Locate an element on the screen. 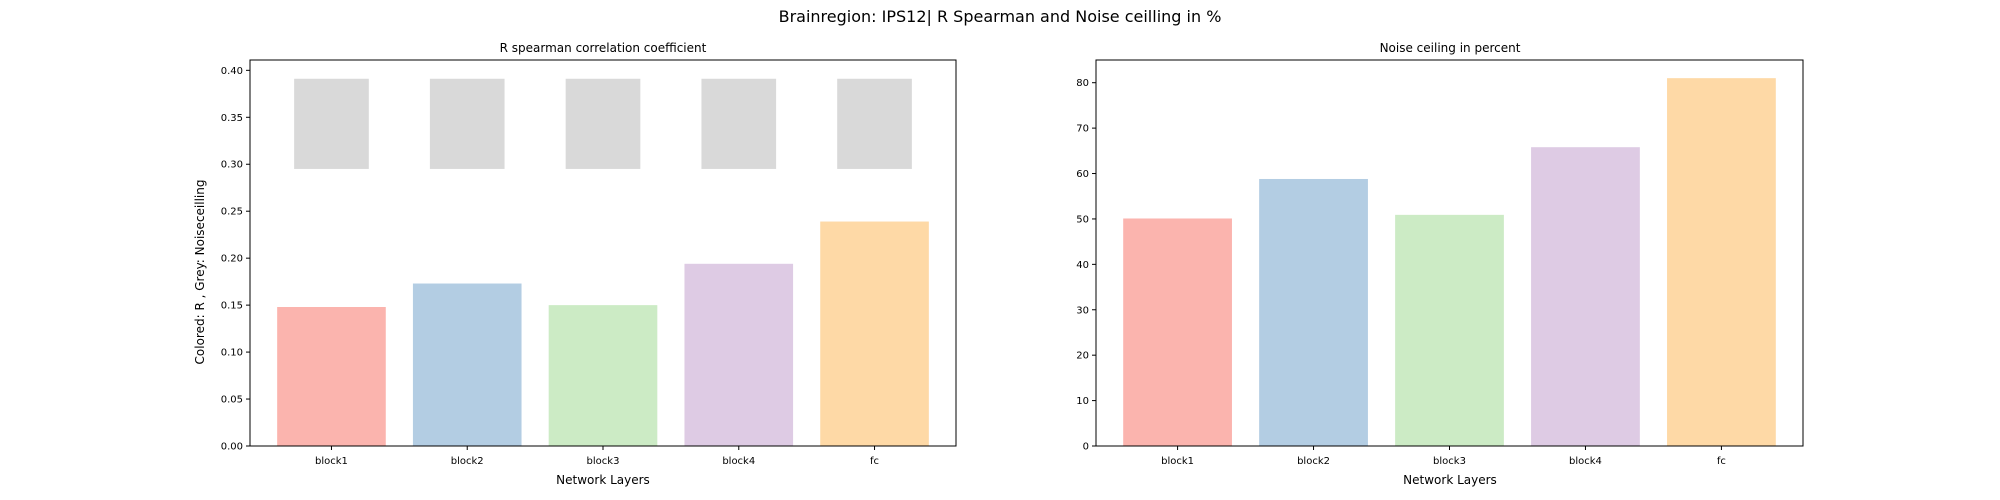  chart-left-ylabel: Colored: R , Grey: Noiseceilling is located at coordinates (200, 272).